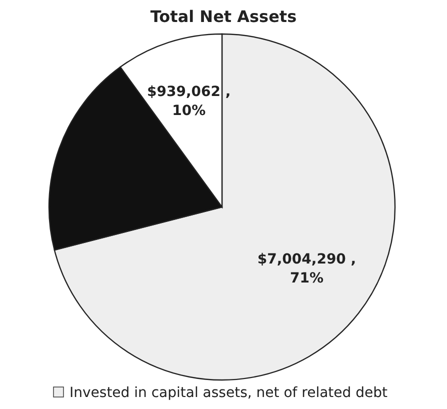  What do you see at coordinates (223, 16) in the screenshot?
I see `chart-title: Total Net Assets` at bounding box center [223, 16].